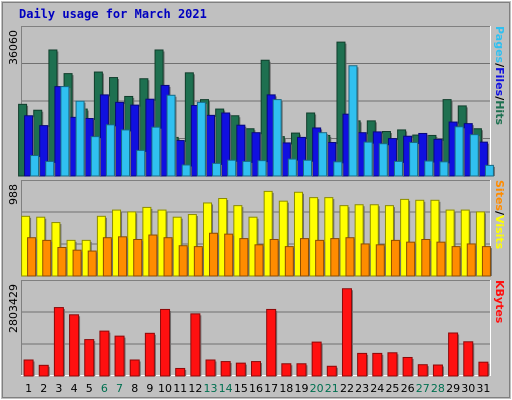  Describe the element at coordinates (256, 388) in the screenshot. I see `x-tick-label-day-16: 16` at that location.